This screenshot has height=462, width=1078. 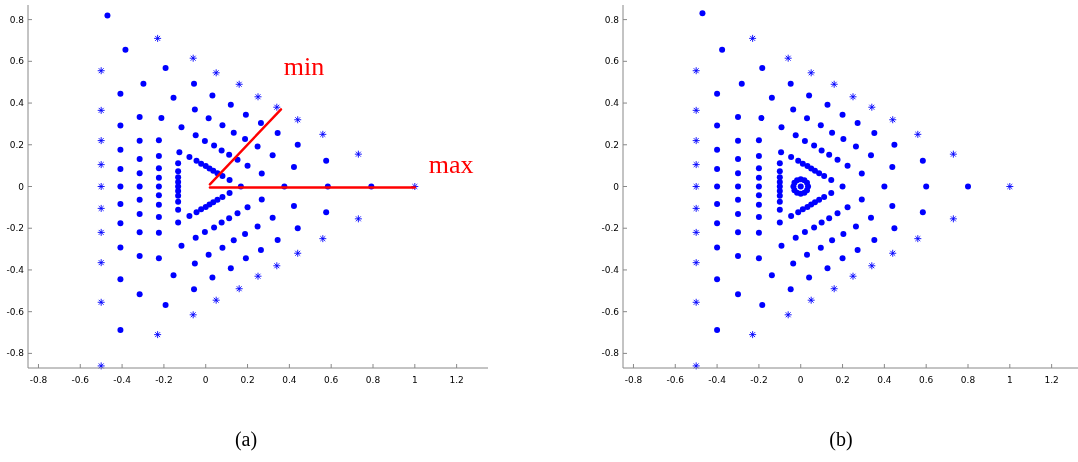 What do you see at coordinates (246, 439) in the screenshot?
I see `text: (a)` at bounding box center [246, 439].